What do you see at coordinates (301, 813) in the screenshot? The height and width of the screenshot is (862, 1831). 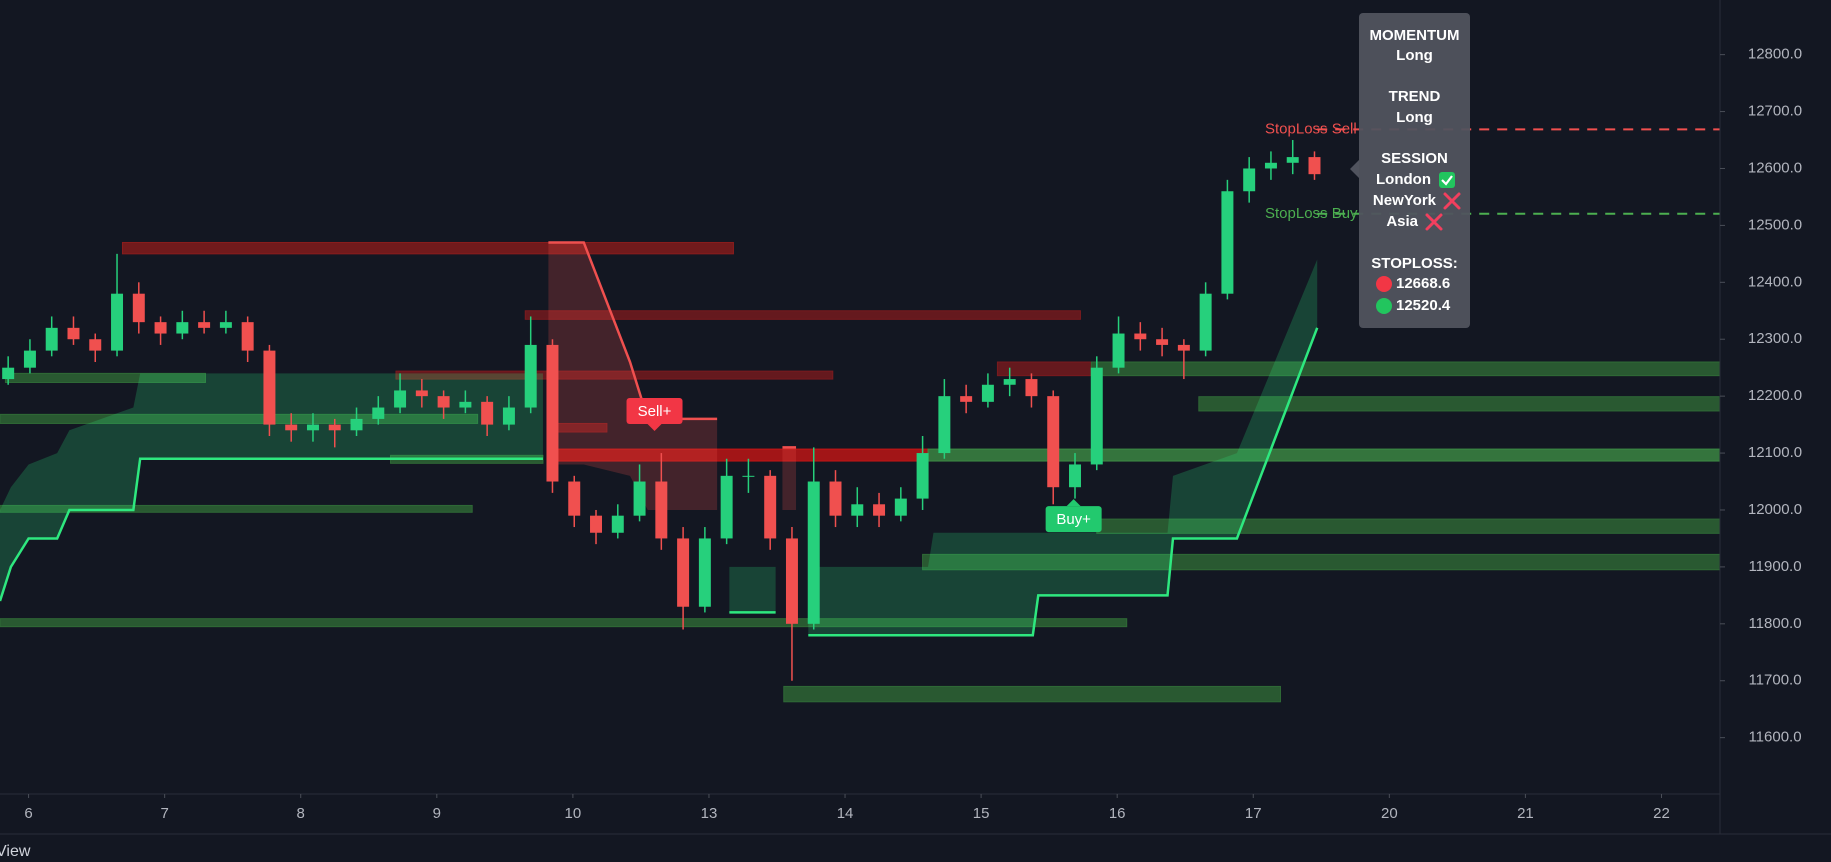 I see `x-tick-label: 8` at bounding box center [301, 813].